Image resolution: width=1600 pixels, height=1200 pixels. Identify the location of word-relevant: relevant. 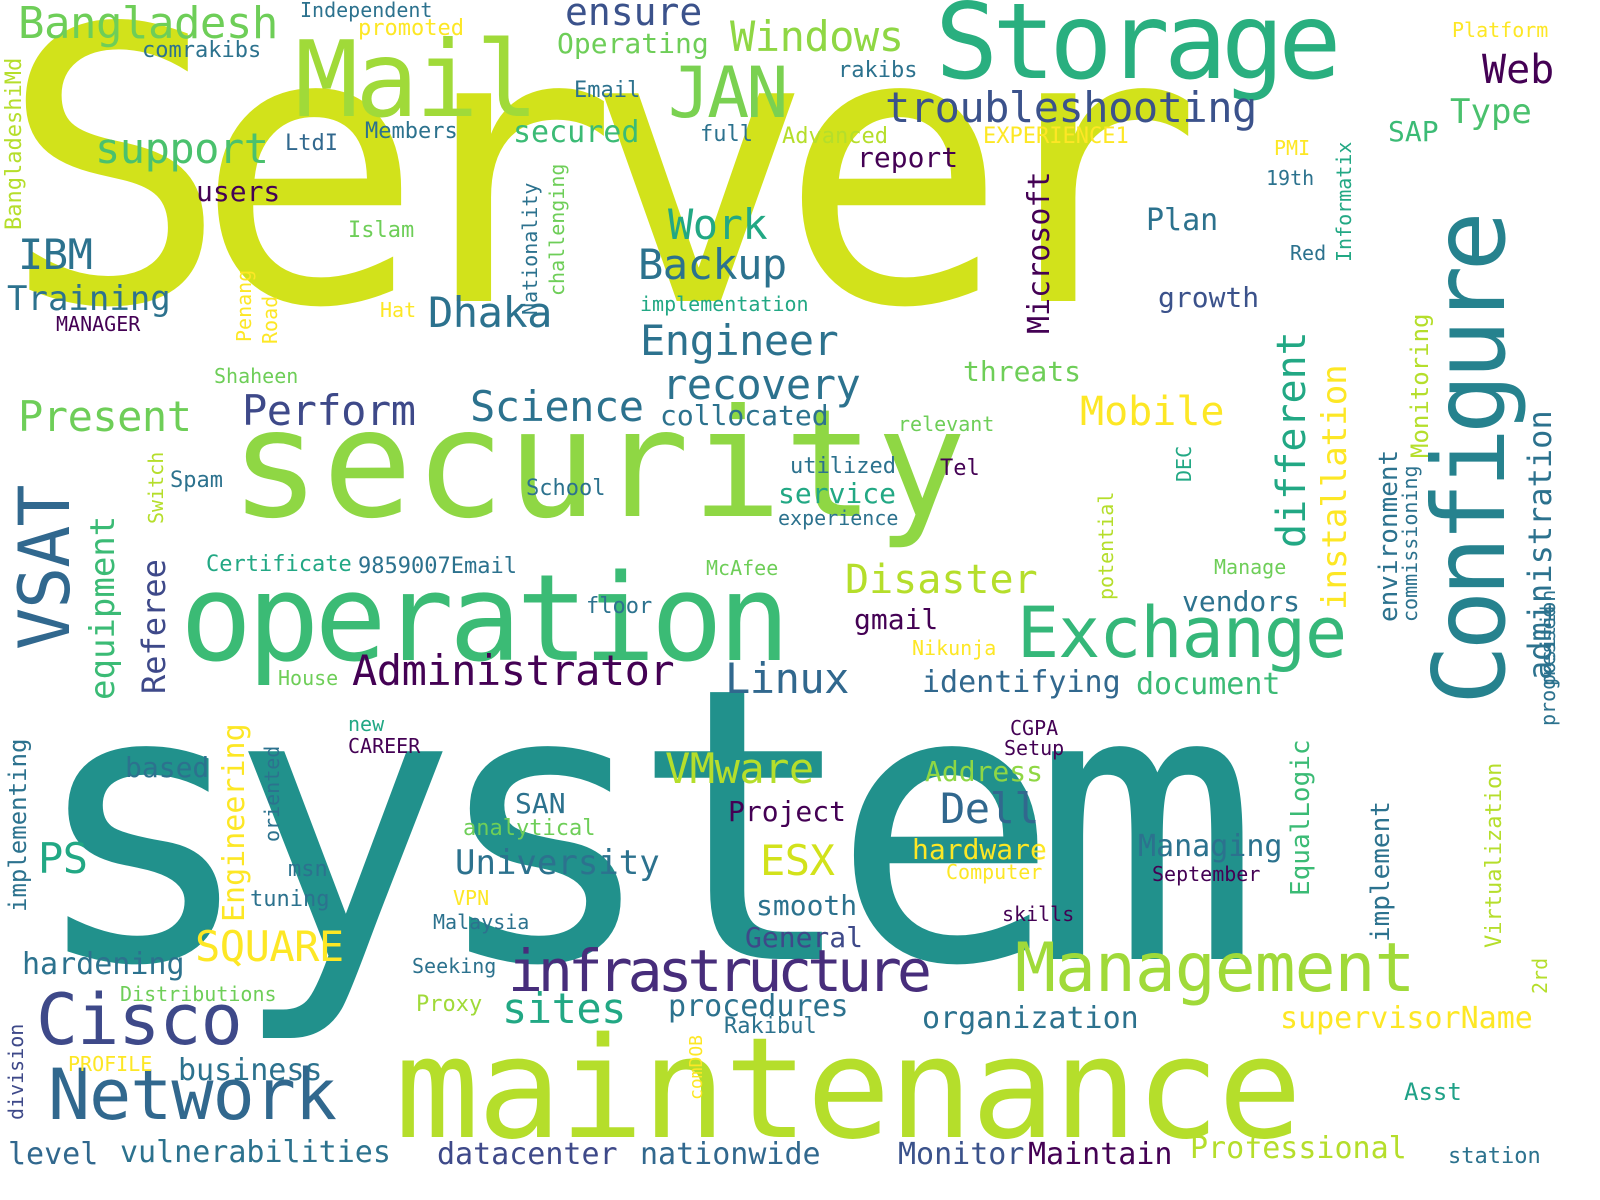
(946, 424).